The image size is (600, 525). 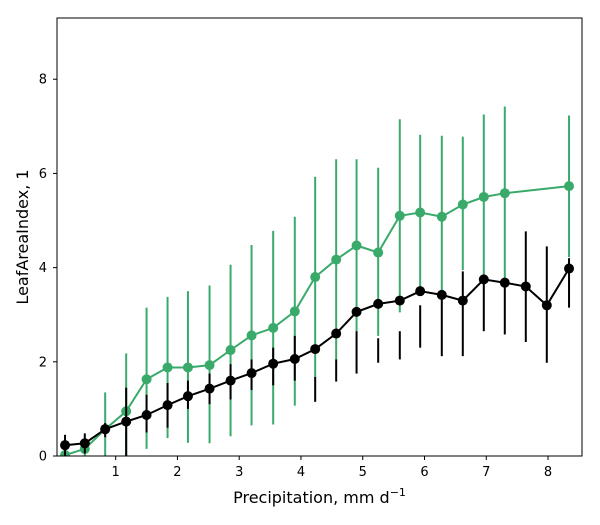 What do you see at coordinates (363, 472) in the screenshot?
I see `x-tick-label: 5` at bounding box center [363, 472].